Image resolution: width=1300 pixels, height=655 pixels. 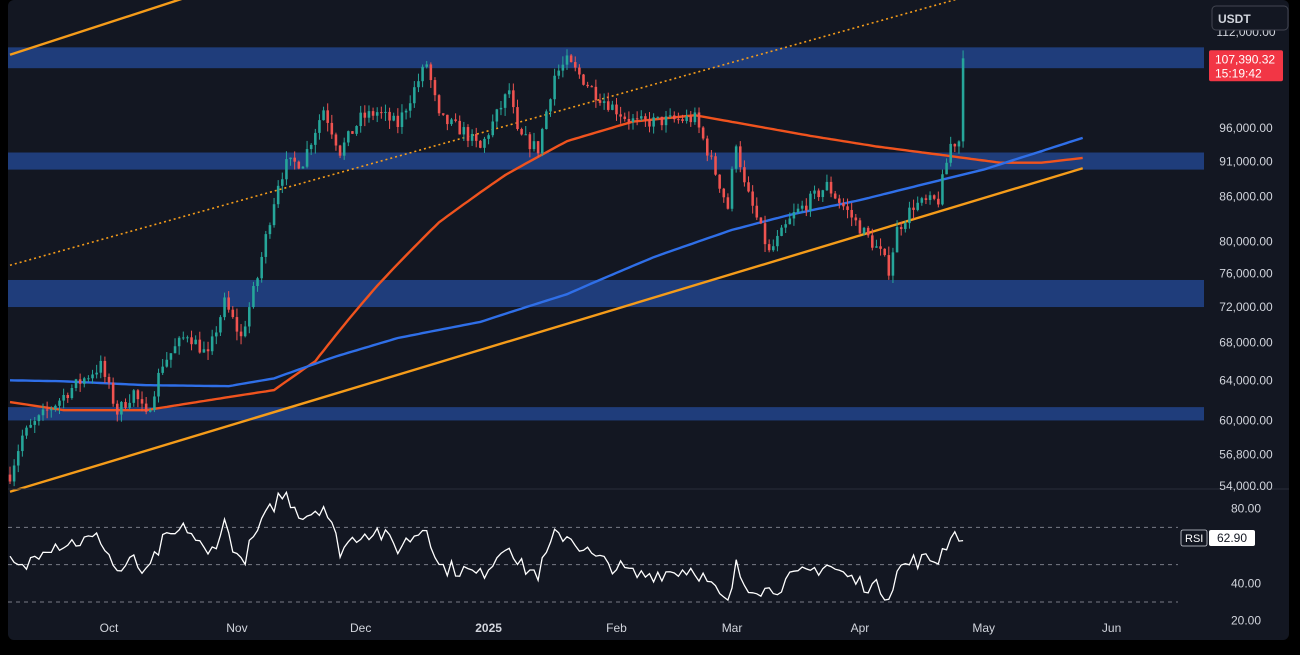 I want to click on time-tick-label: Oct, so click(x=109, y=628).